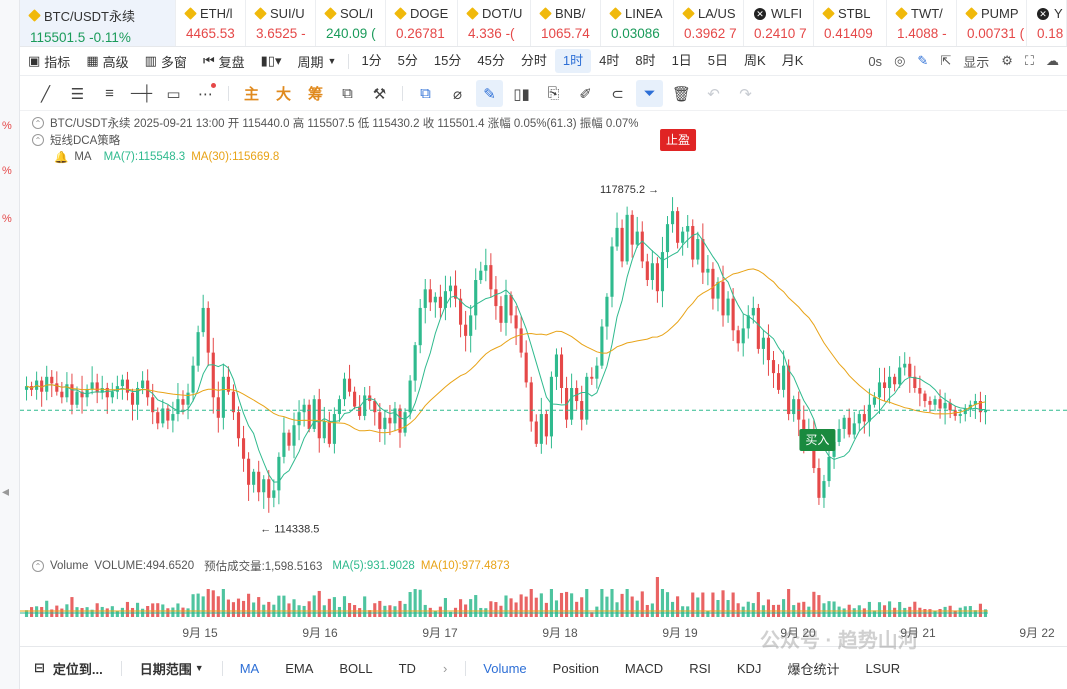  What do you see at coordinates (356, 668) in the screenshot?
I see `indicator-tab: BOLL` at bounding box center [356, 668].